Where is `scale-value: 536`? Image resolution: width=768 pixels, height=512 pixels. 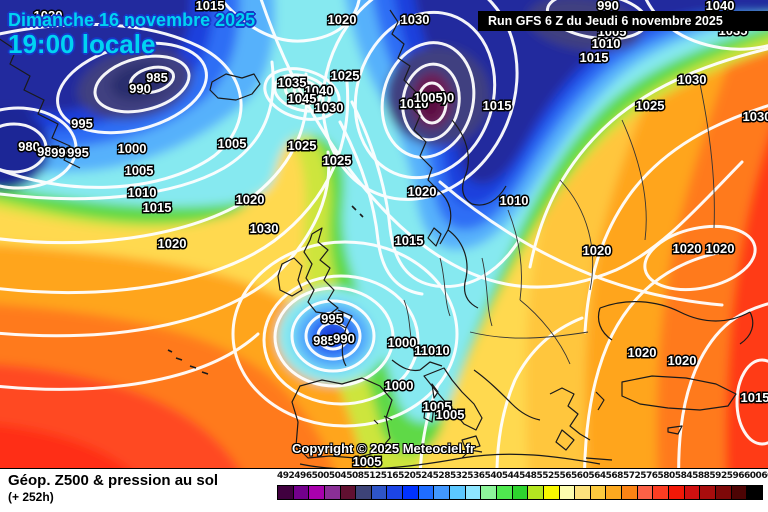 scale-value: 536 is located at coordinates (476, 476).